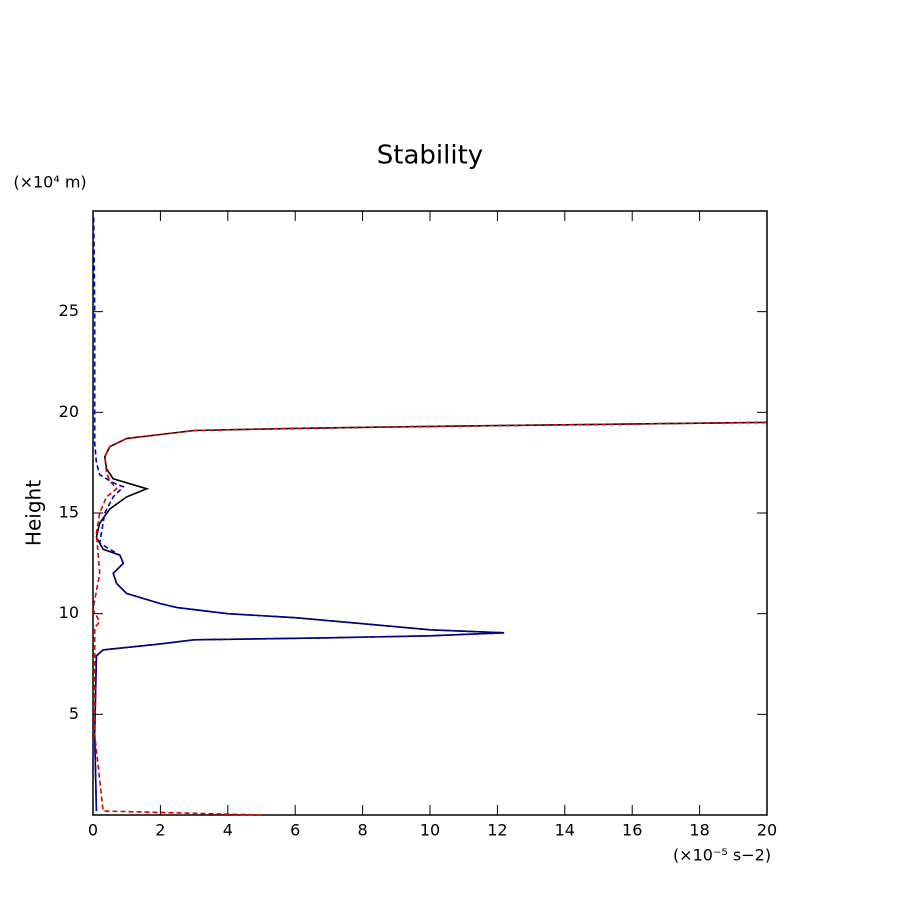 Image resolution: width=904 pixels, height=908 pixels. Describe the element at coordinates (49, 182) in the screenshot. I see `y-unit-label: (×10⁴ m)` at that location.